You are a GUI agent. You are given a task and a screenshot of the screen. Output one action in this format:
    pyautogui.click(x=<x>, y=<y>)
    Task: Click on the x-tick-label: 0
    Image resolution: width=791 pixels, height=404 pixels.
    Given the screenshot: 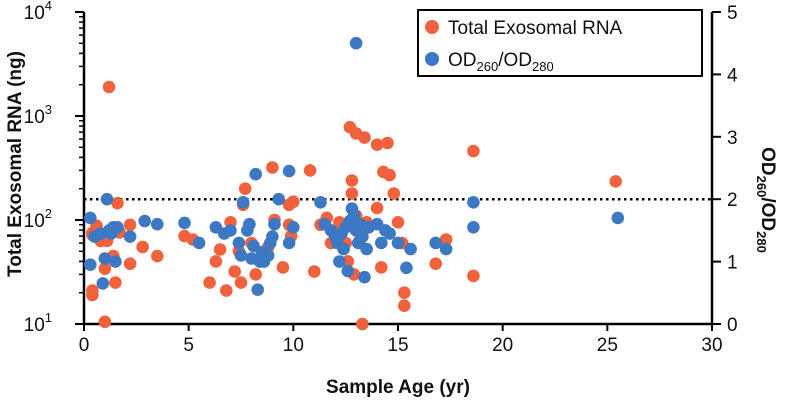 What is the action you would take?
    pyautogui.click(x=84, y=345)
    